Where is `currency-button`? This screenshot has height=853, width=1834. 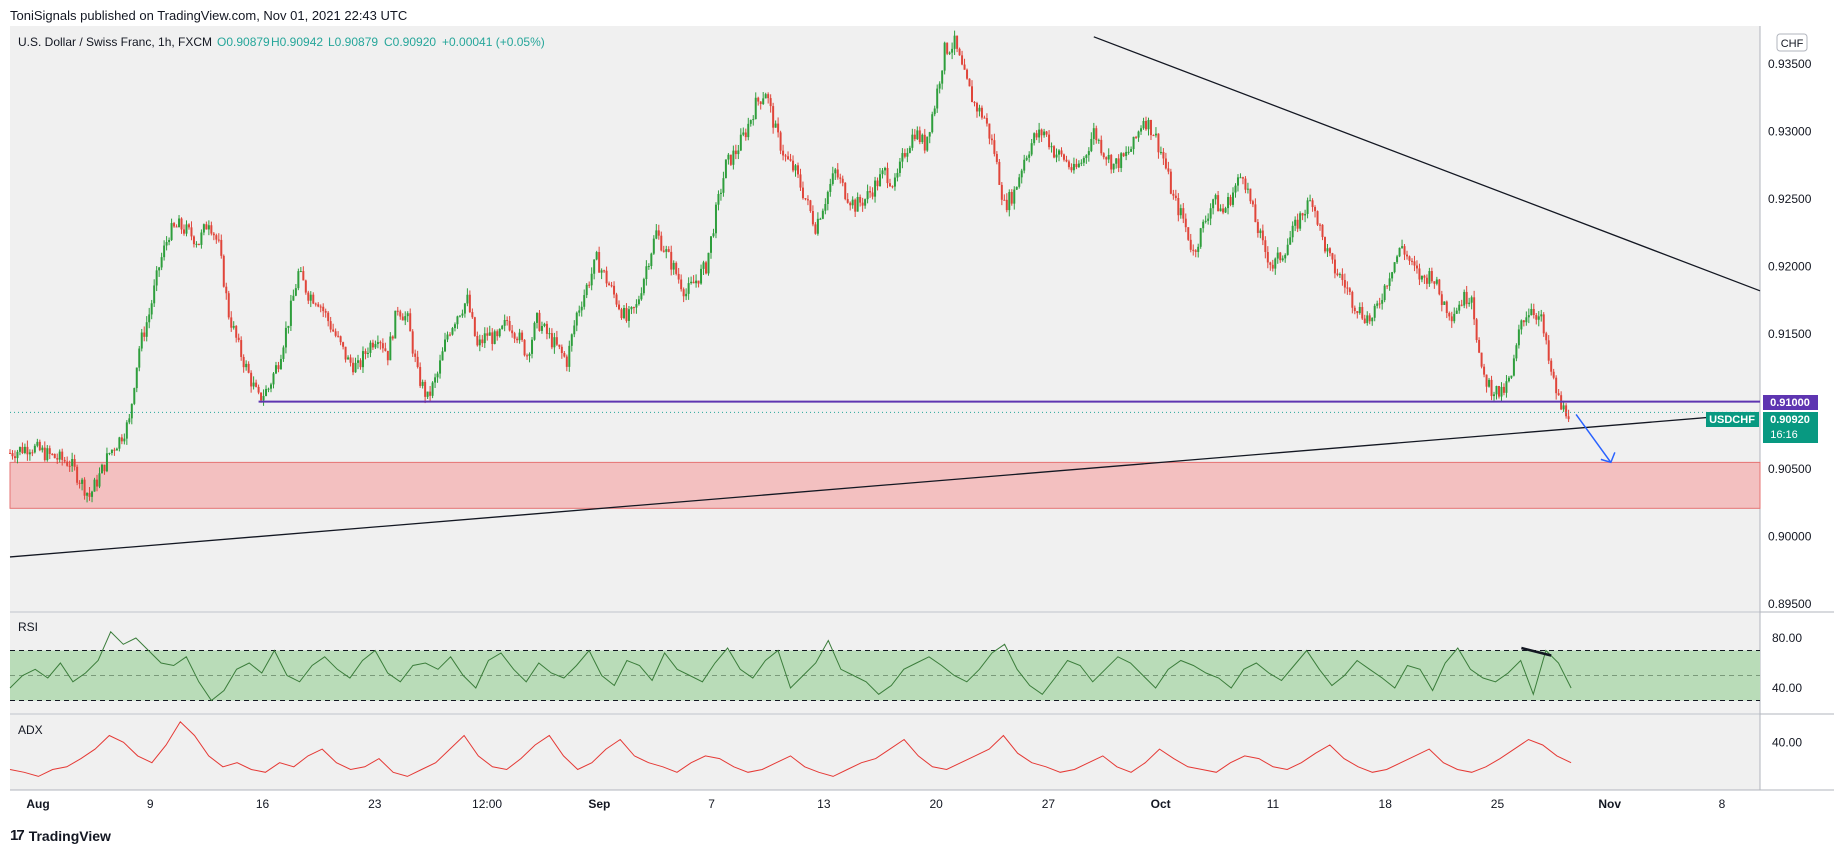 currency-button is located at coordinates (1792, 42).